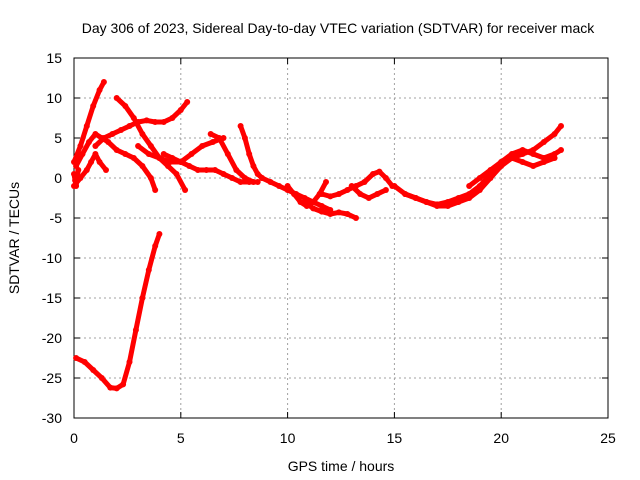 Image resolution: width=640 pixels, height=480 pixels. Describe the element at coordinates (14, 238) in the screenshot. I see `y-axis-label: SDTVAR / TECUs` at that location.